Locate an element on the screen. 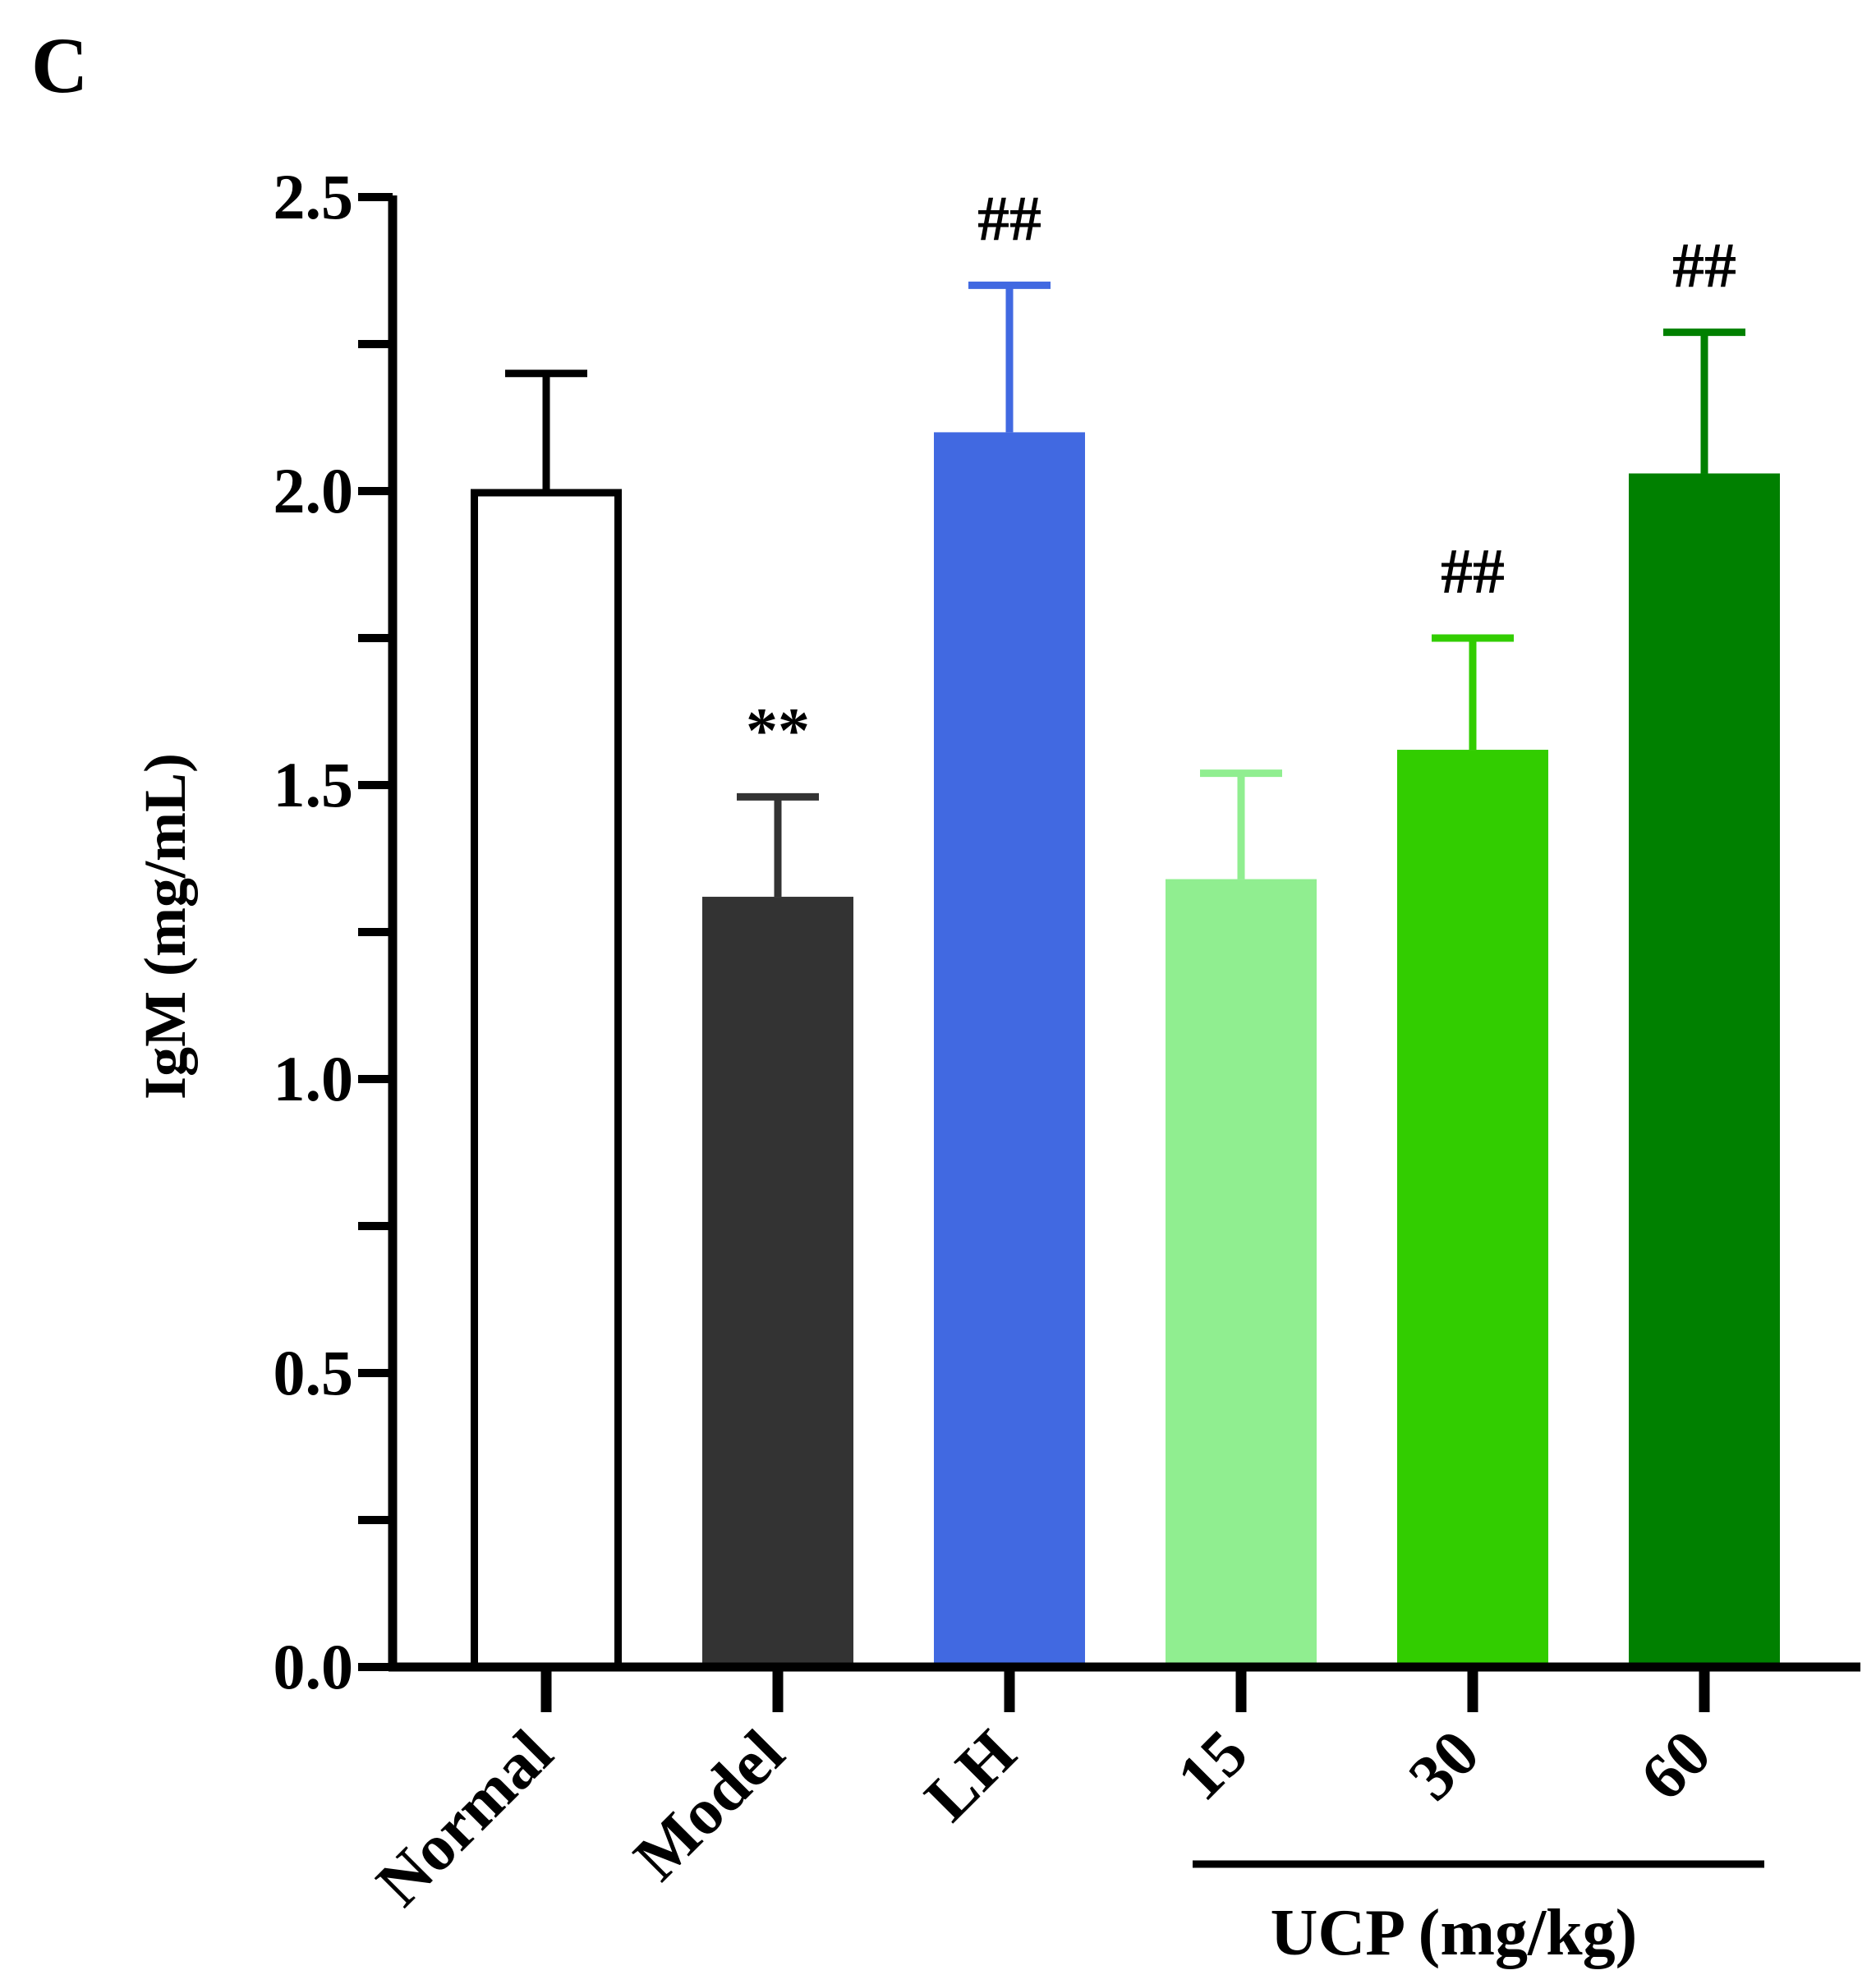 This screenshot has height=1984, width=1876. y-tick-label: 2.0 is located at coordinates (314, 491).